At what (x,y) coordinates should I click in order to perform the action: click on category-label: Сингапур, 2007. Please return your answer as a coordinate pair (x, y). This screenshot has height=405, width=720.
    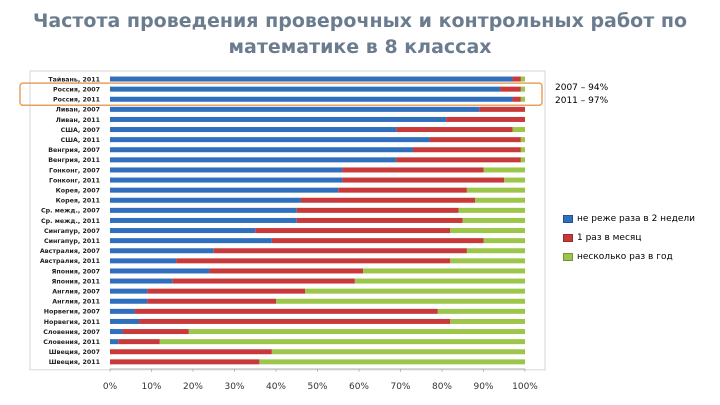
    Looking at the image, I should click on (72, 231).